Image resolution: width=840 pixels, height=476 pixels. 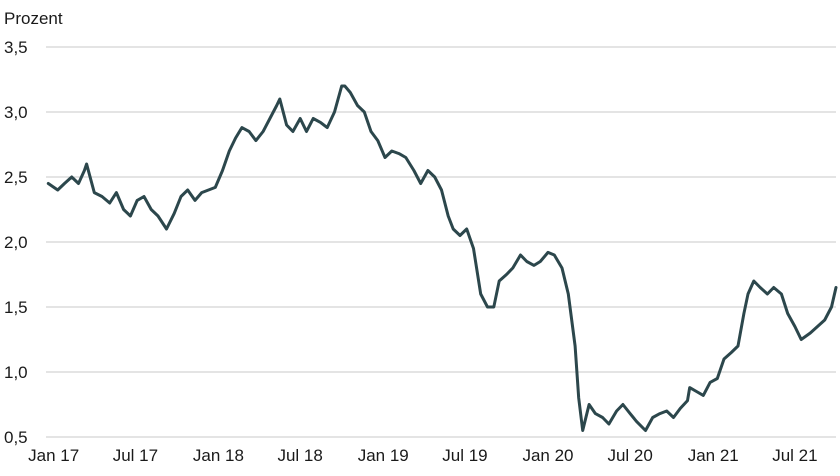 I want to click on y-axis-ticks: 3,5 3,0 2,5 2,0 1,5 1,0 0,5, so click(x=16, y=242).